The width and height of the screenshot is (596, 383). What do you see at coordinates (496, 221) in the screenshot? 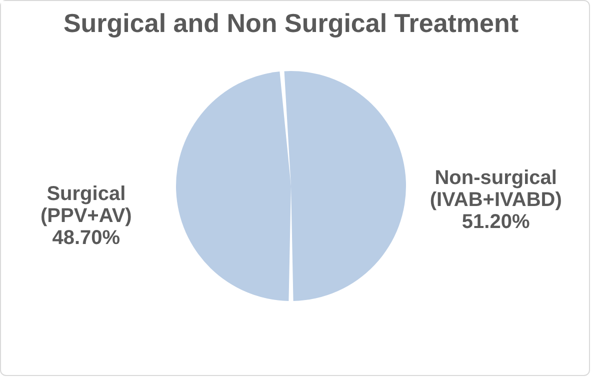
I see `data-label: 51.20%` at bounding box center [496, 221].